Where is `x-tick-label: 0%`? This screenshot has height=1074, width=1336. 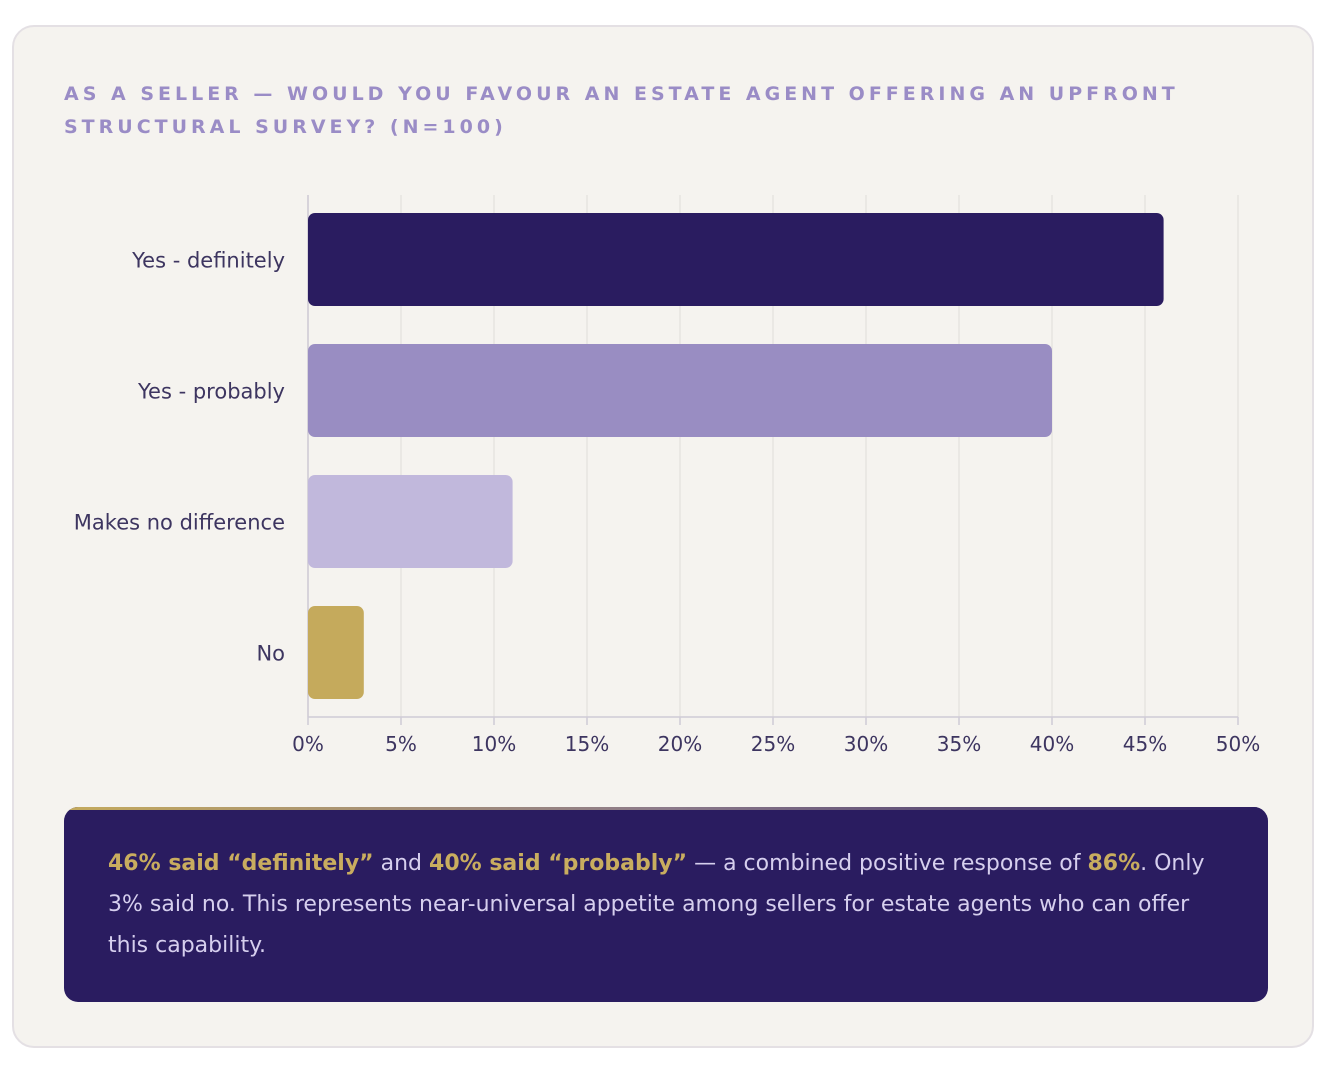 x-tick-label: 0% is located at coordinates (308, 744).